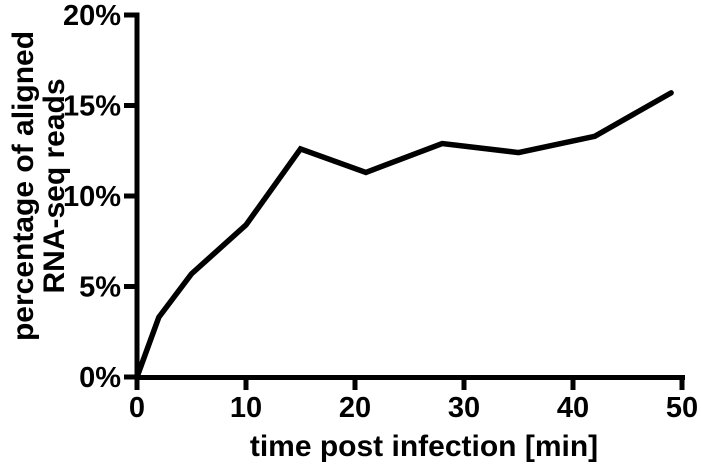 The width and height of the screenshot is (701, 468). I want to click on y-axis-title-line-1: percentage of aligned, so click(23, 186).